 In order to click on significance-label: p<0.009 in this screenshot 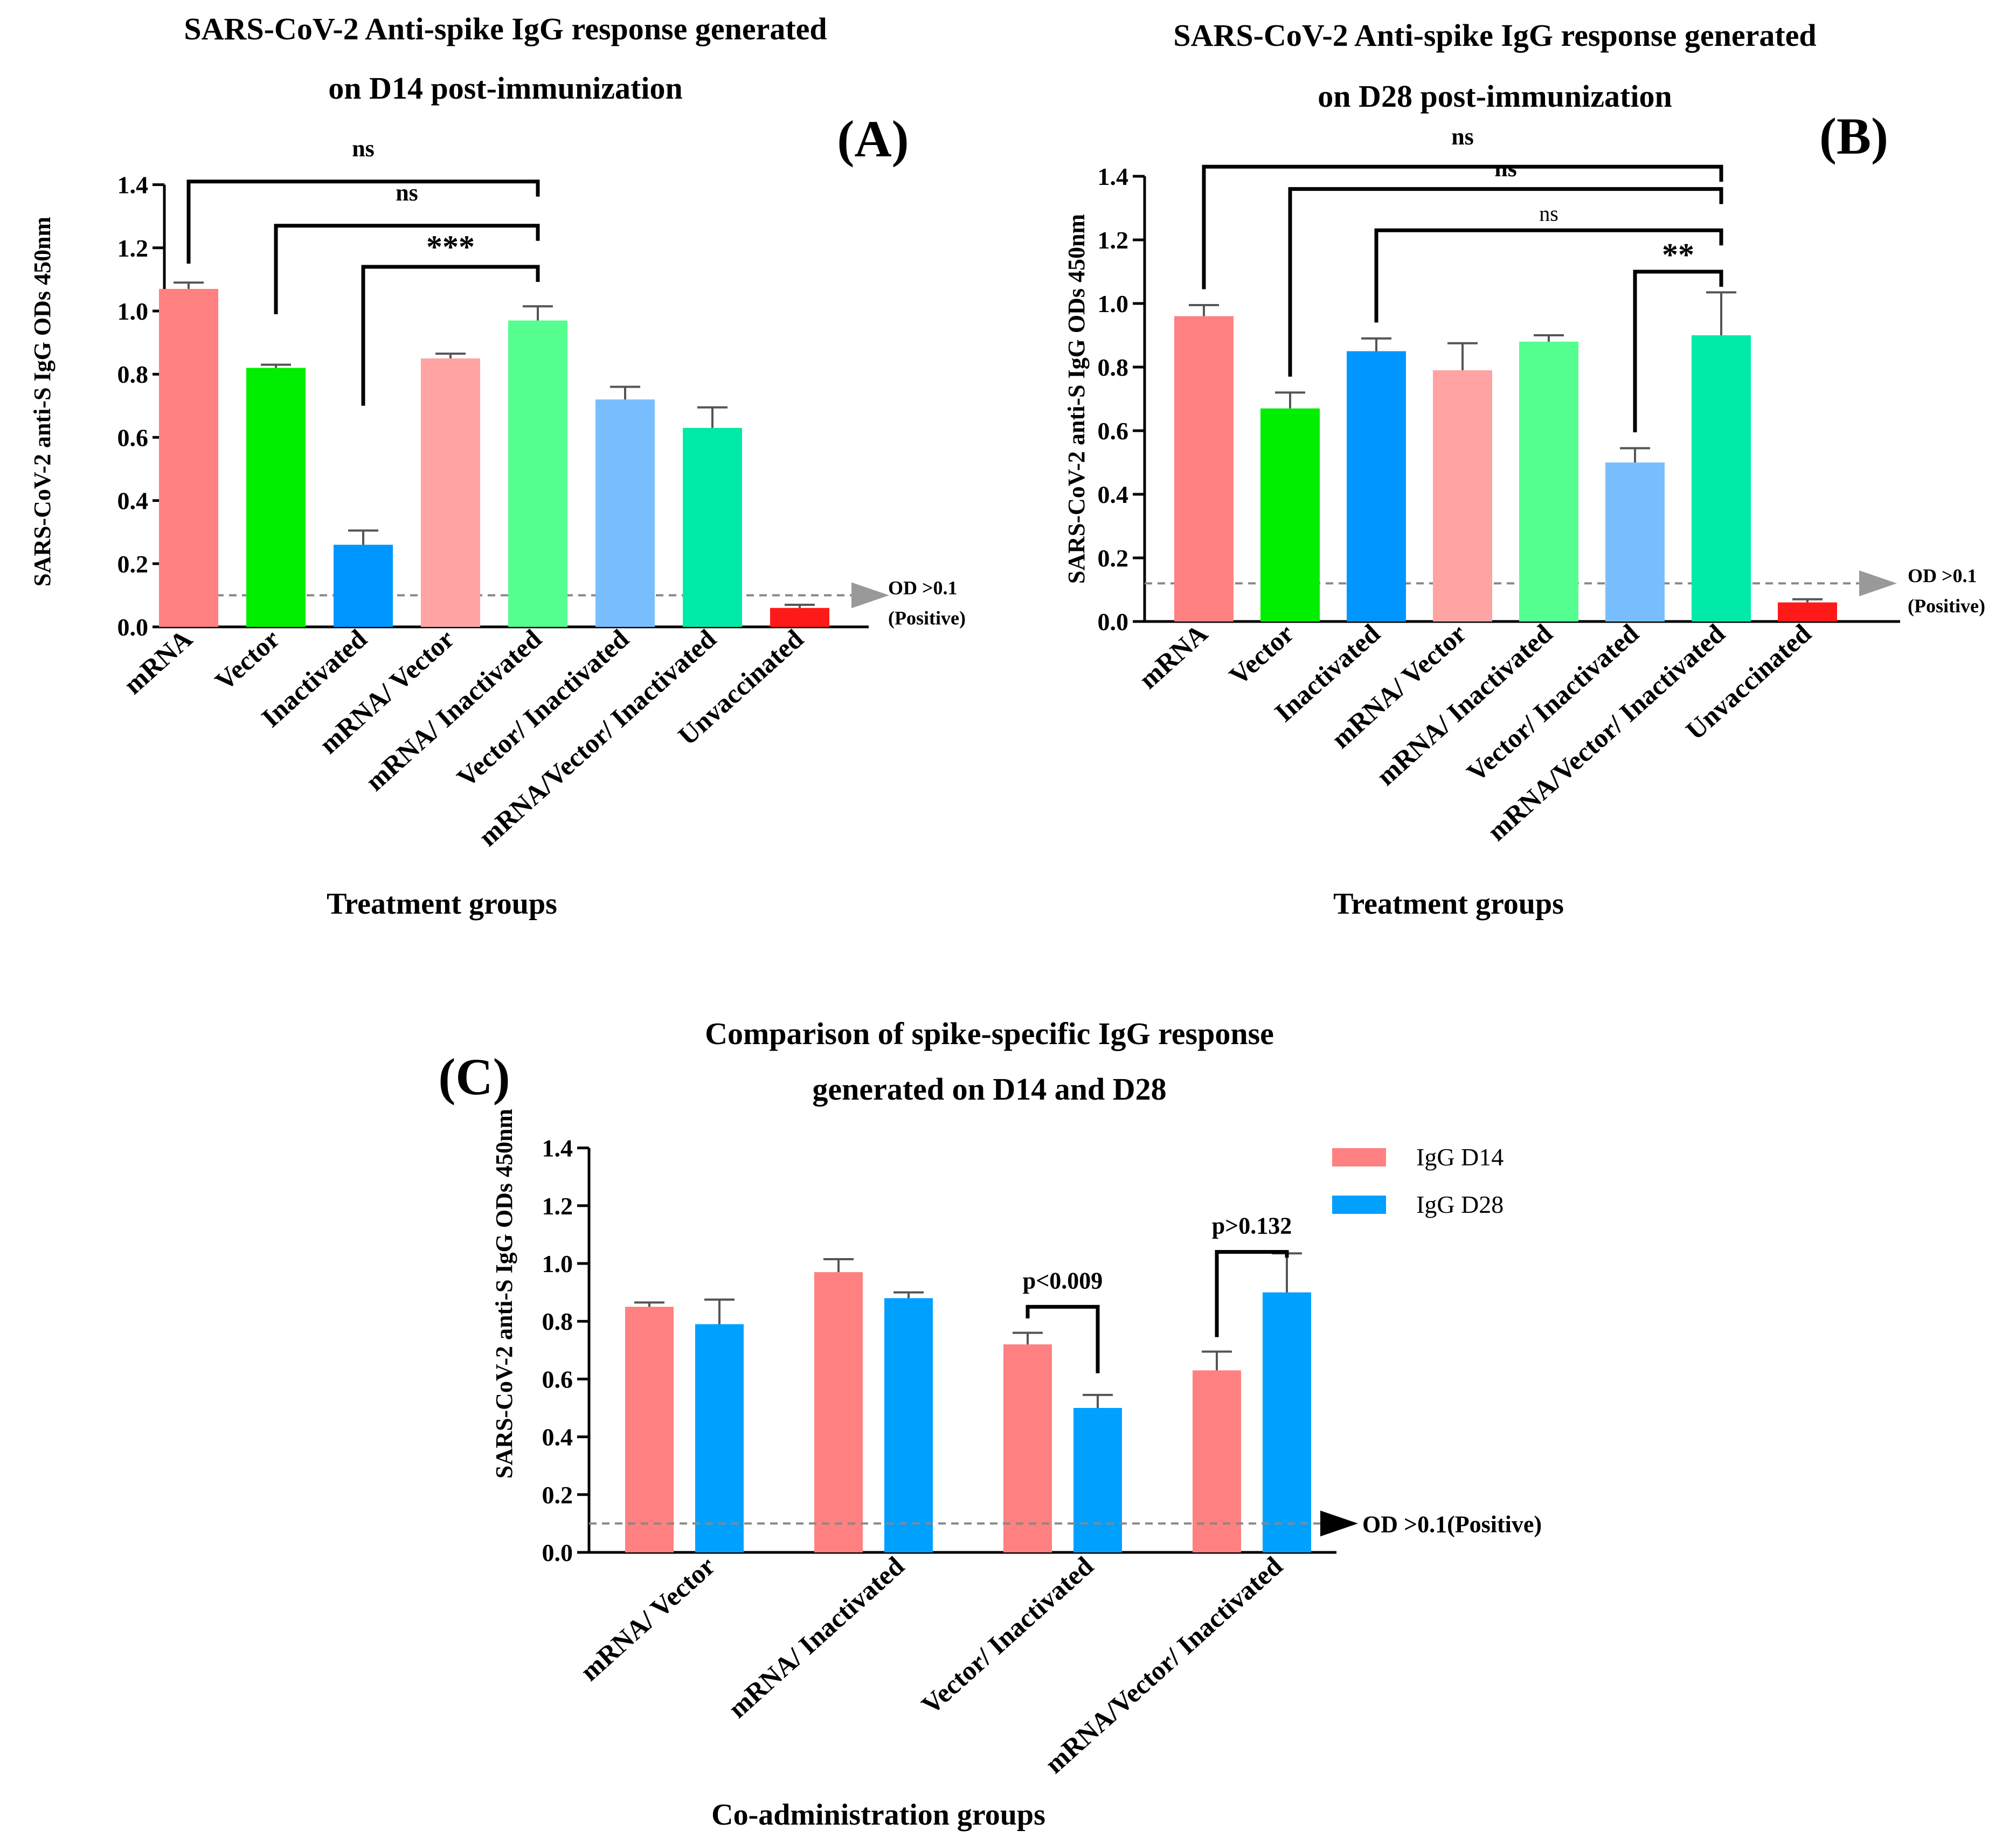, I will do `click(1063, 1280)`.